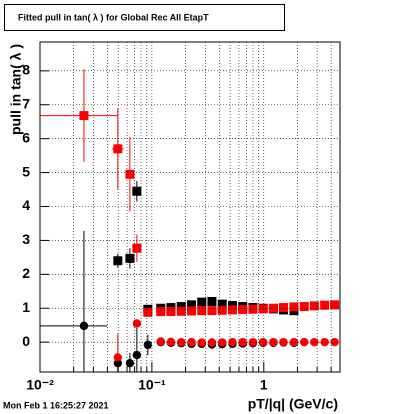 The height and width of the screenshot is (414, 400). Describe the element at coordinates (26, 307) in the screenshot. I see `y-tick-label: 1` at that location.